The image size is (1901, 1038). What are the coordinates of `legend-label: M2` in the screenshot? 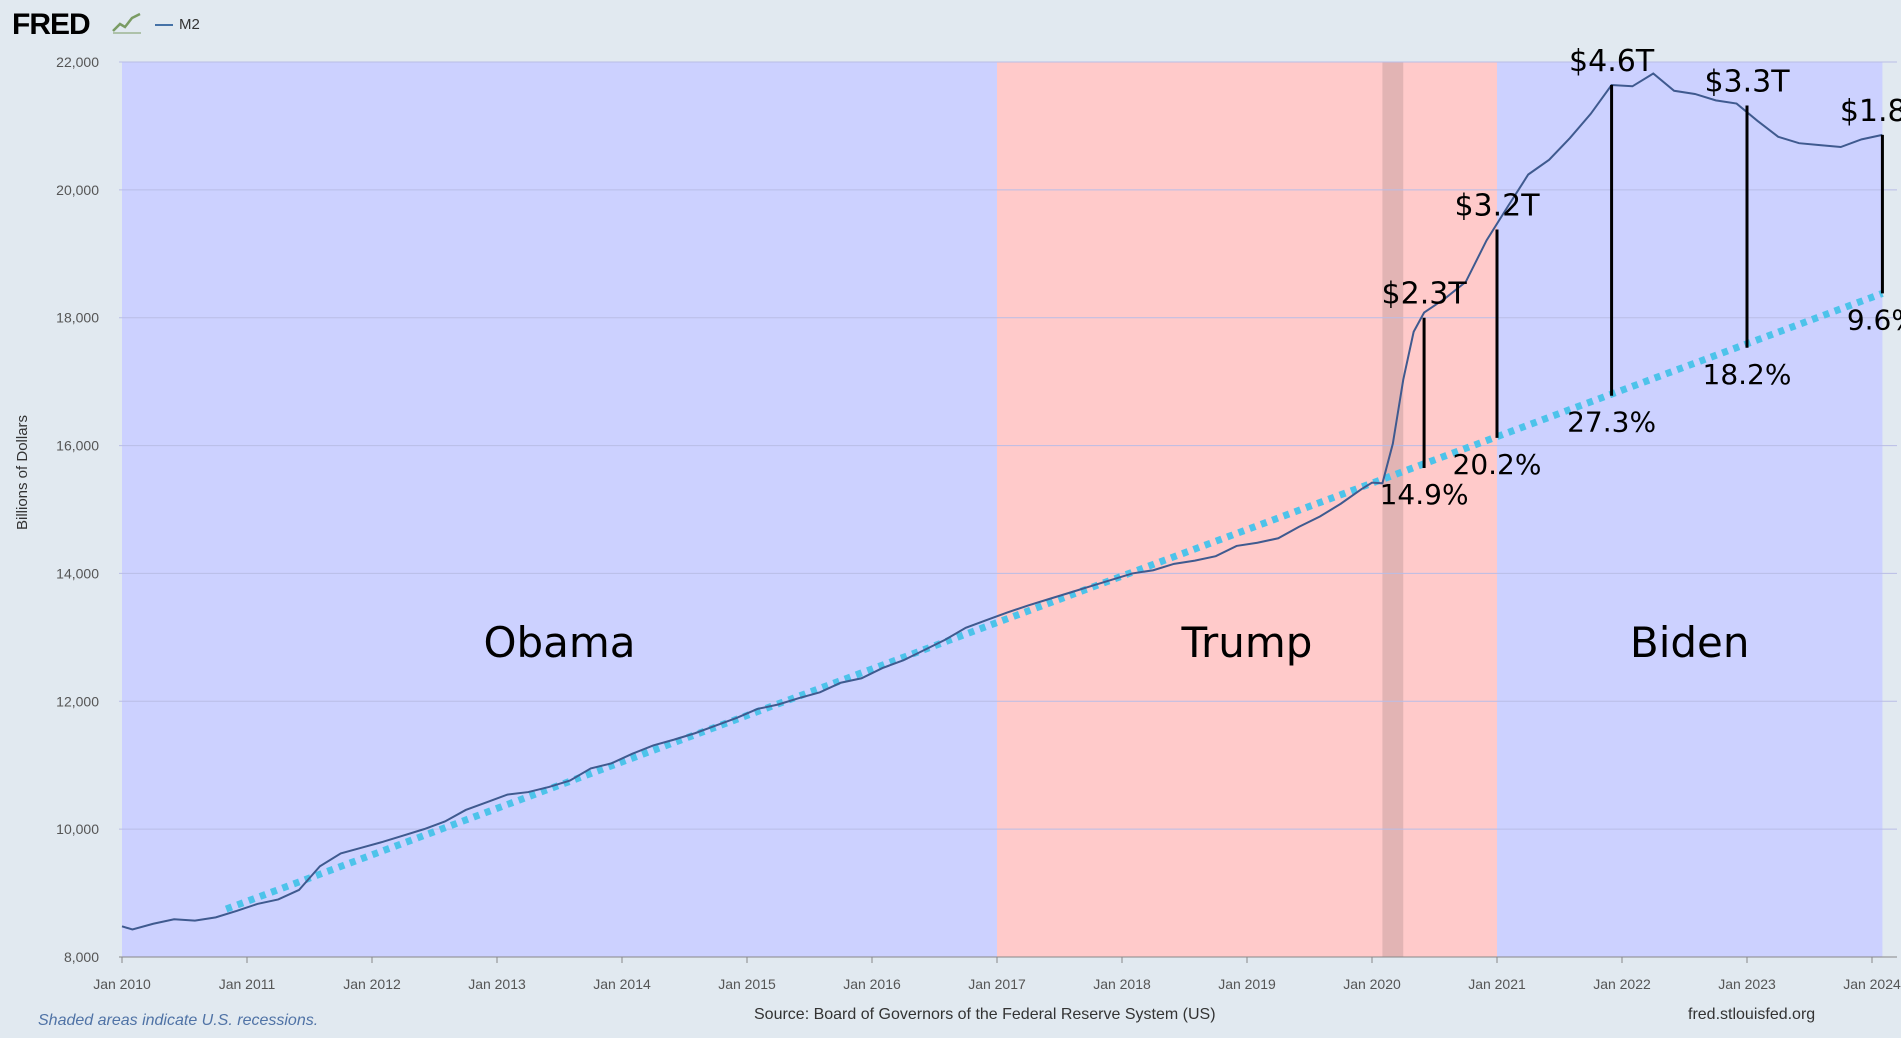 It's located at (189, 24).